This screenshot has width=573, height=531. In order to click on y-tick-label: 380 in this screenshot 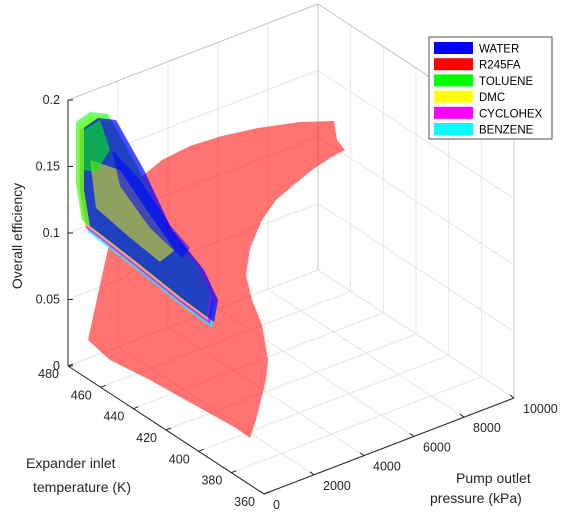, I will do `click(211, 481)`.